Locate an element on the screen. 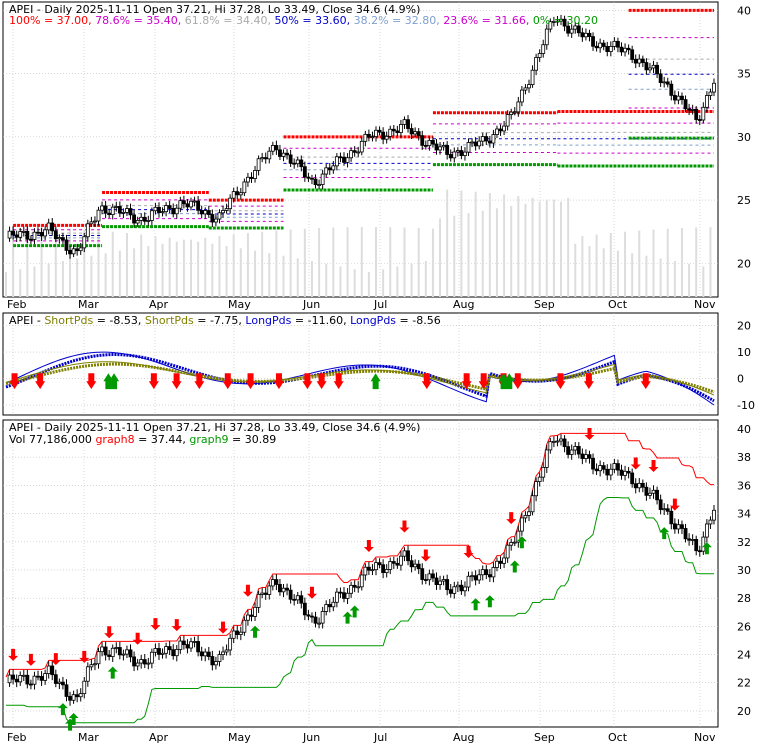  legend-part: 50% = 33.60, is located at coordinates (313, 20).